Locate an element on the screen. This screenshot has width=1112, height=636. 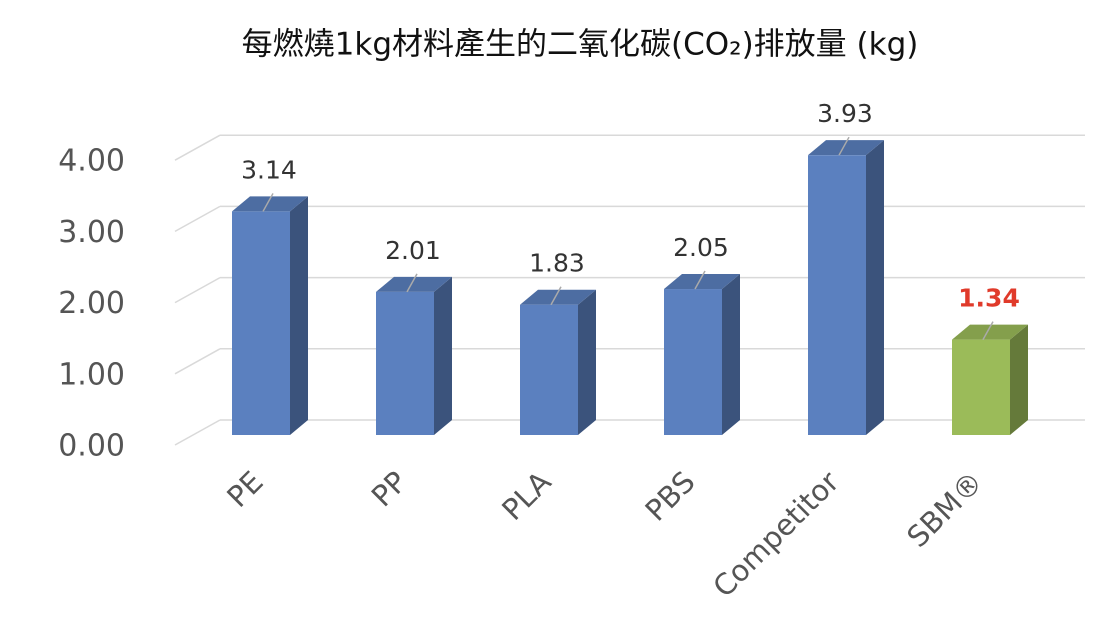
y-tick-label: 0.00 is located at coordinates (91, 446).